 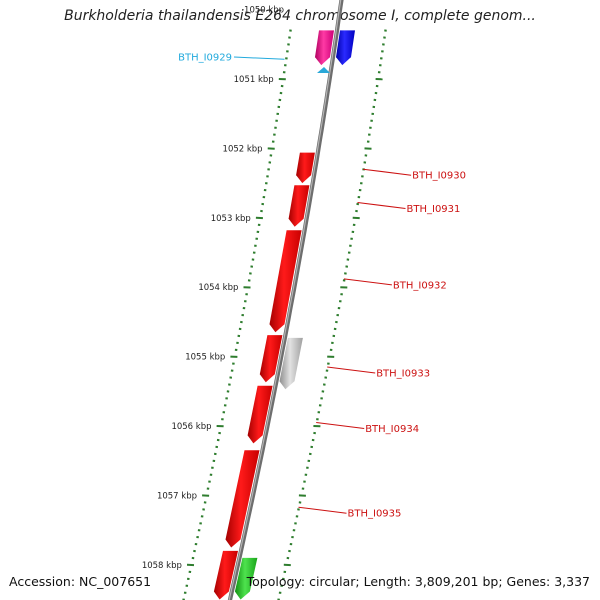 I want to click on tick-label: 1054 kbp, so click(x=218, y=288).